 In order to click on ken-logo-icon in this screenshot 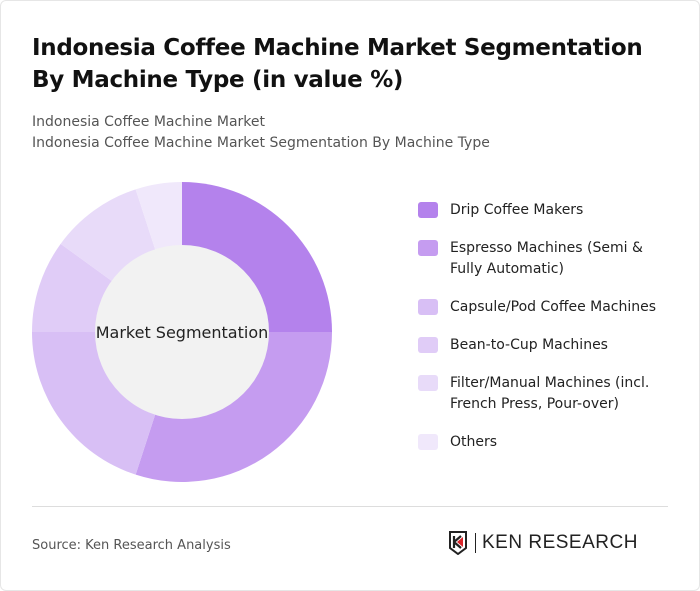, I will do `click(458, 543)`.